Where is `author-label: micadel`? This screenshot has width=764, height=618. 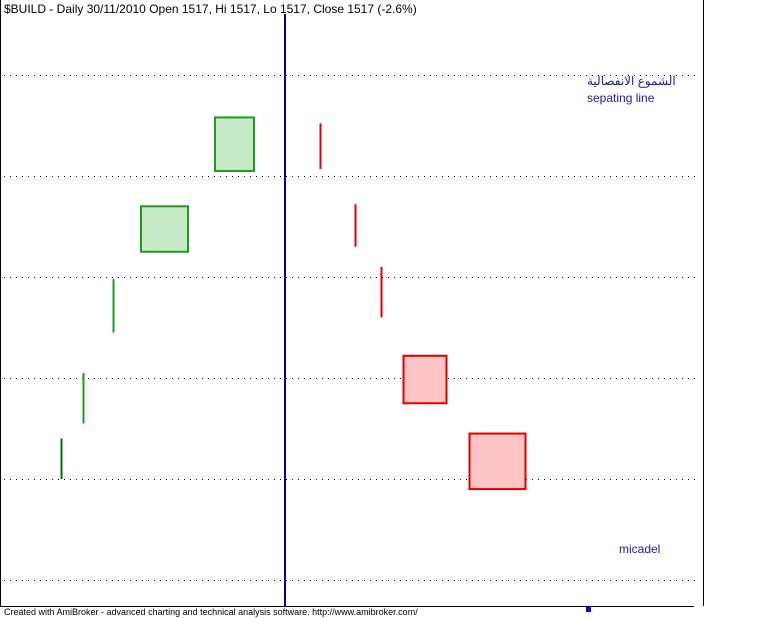 author-label: micadel is located at coordinates (639, 549).